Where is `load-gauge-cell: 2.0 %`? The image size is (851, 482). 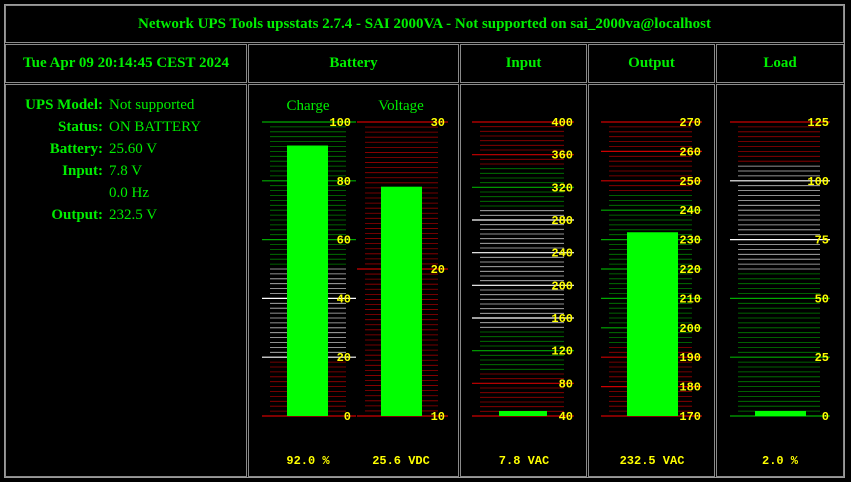
load-gauge-cell: 2.0 % is located at coordinates (780, 280).